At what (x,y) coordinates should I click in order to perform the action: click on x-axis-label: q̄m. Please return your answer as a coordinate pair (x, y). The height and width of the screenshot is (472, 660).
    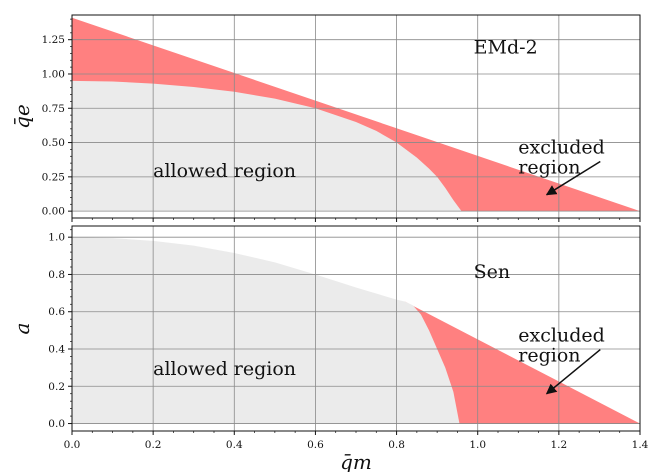
    Looking at the image, I should click on (356, 461).